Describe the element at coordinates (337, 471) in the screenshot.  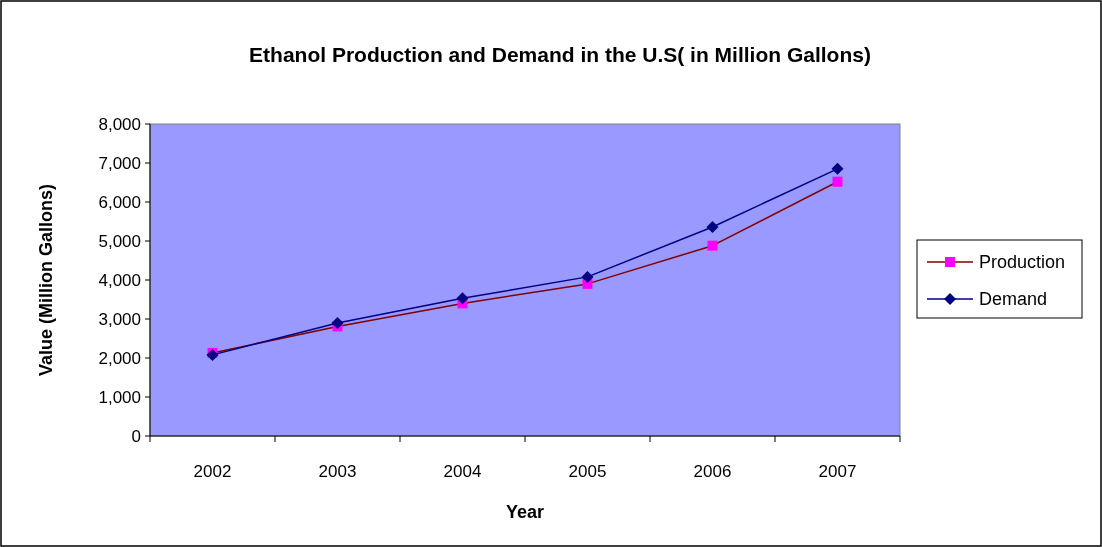
I see `x-tick-label: 2003` at that location.